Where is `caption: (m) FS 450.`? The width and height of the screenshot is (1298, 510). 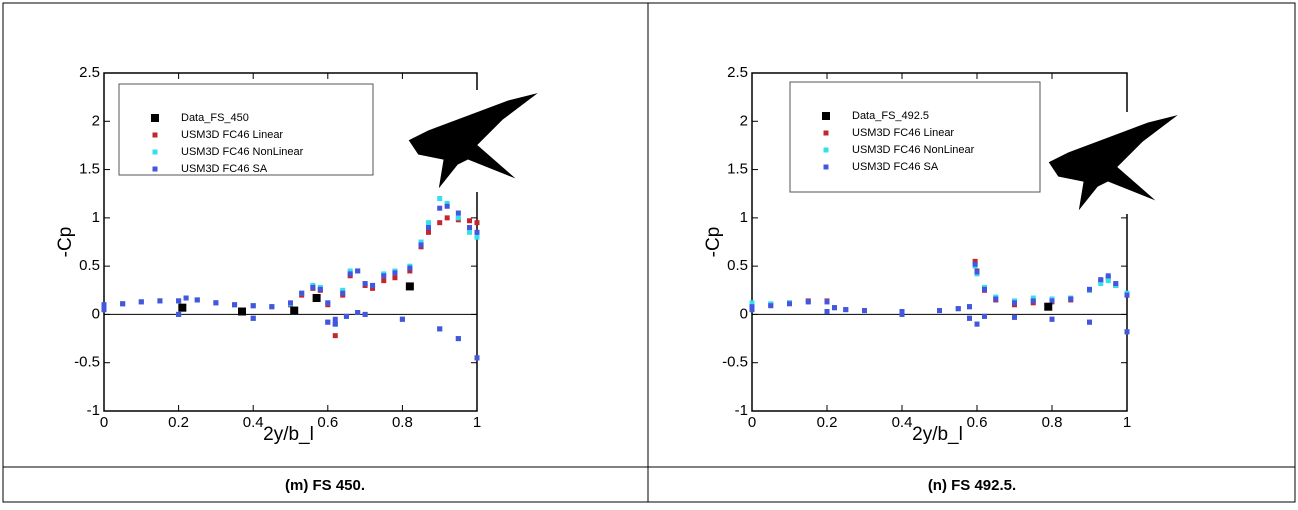 caption: (m) FS 450. is located at coordinates (325, 485).